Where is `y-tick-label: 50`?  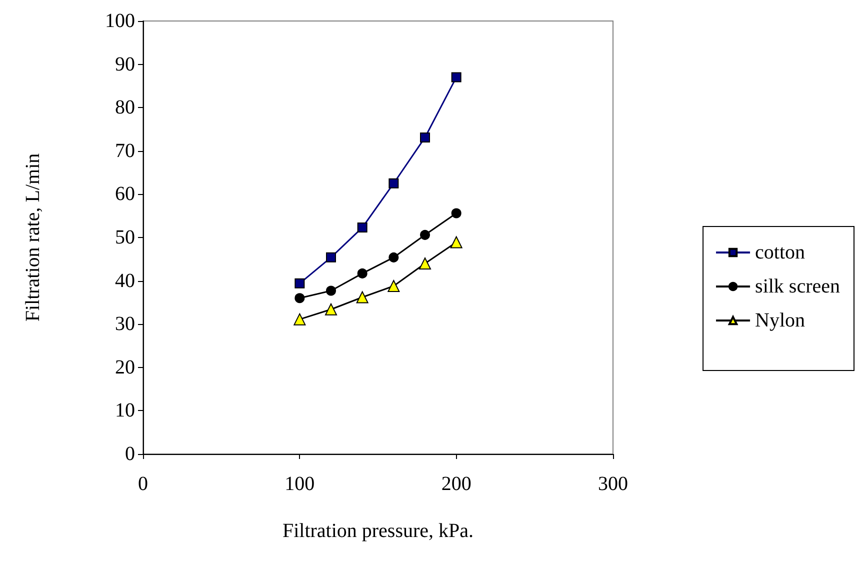
y-tick-label: 50 is located at coordinates (125, 237).